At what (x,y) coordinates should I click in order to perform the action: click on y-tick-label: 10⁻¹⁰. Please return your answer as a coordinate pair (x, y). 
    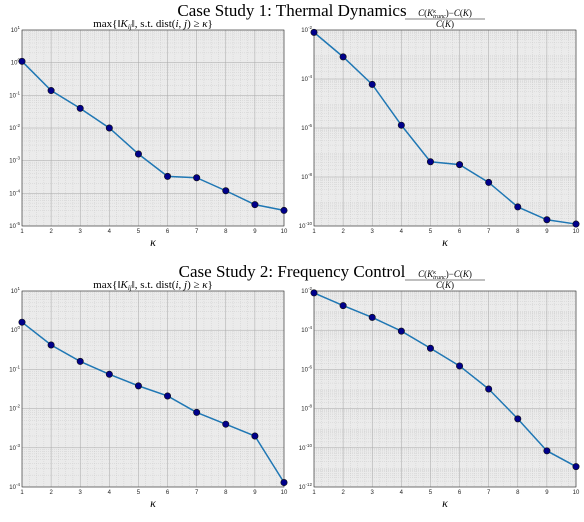
    Looking at the image, I should click on (306, 225).